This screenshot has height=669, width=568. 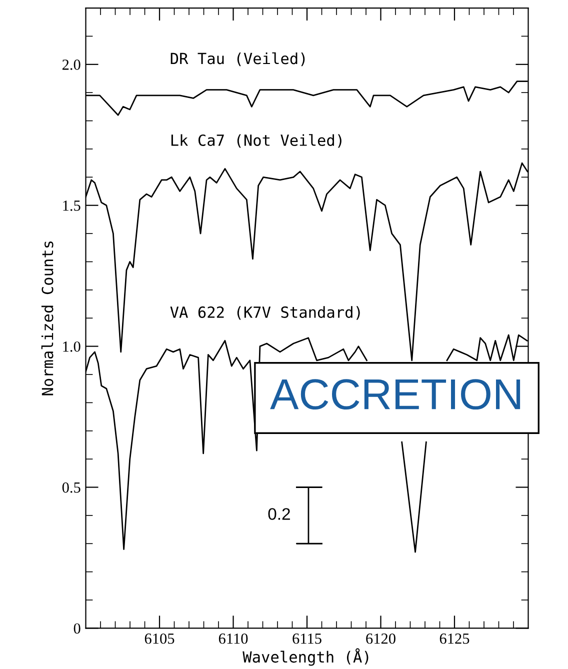 I want to click on x-tick-label: 6110, so click(x=233, y=638).